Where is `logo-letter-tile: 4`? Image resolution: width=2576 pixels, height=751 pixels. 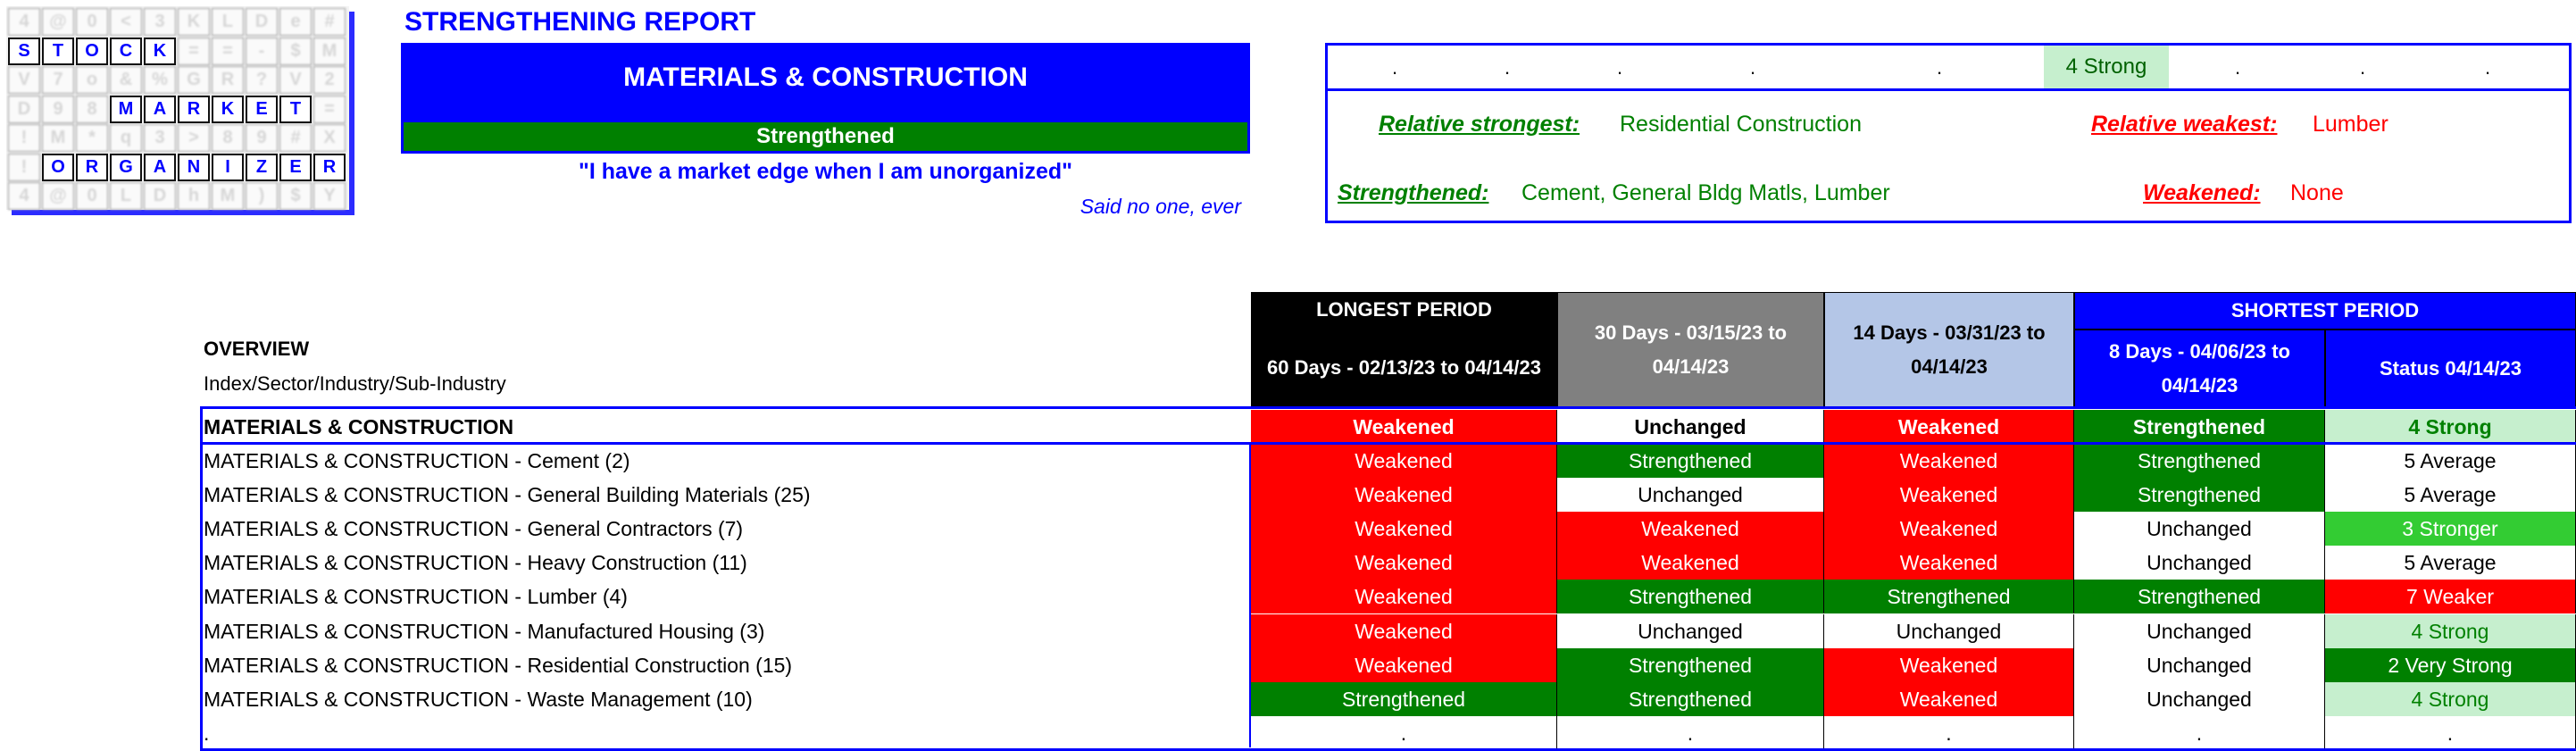 logo-letter-tile: 4 is located at coordinates (24, 196).